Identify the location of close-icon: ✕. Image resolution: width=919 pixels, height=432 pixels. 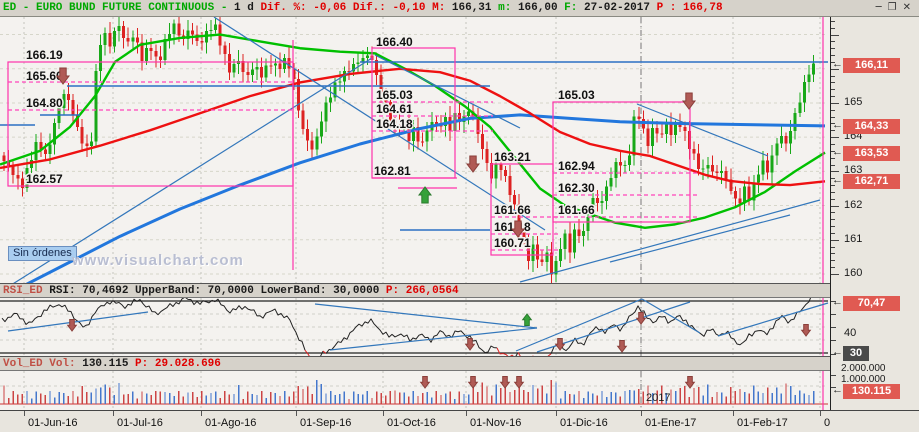
(906, 7).